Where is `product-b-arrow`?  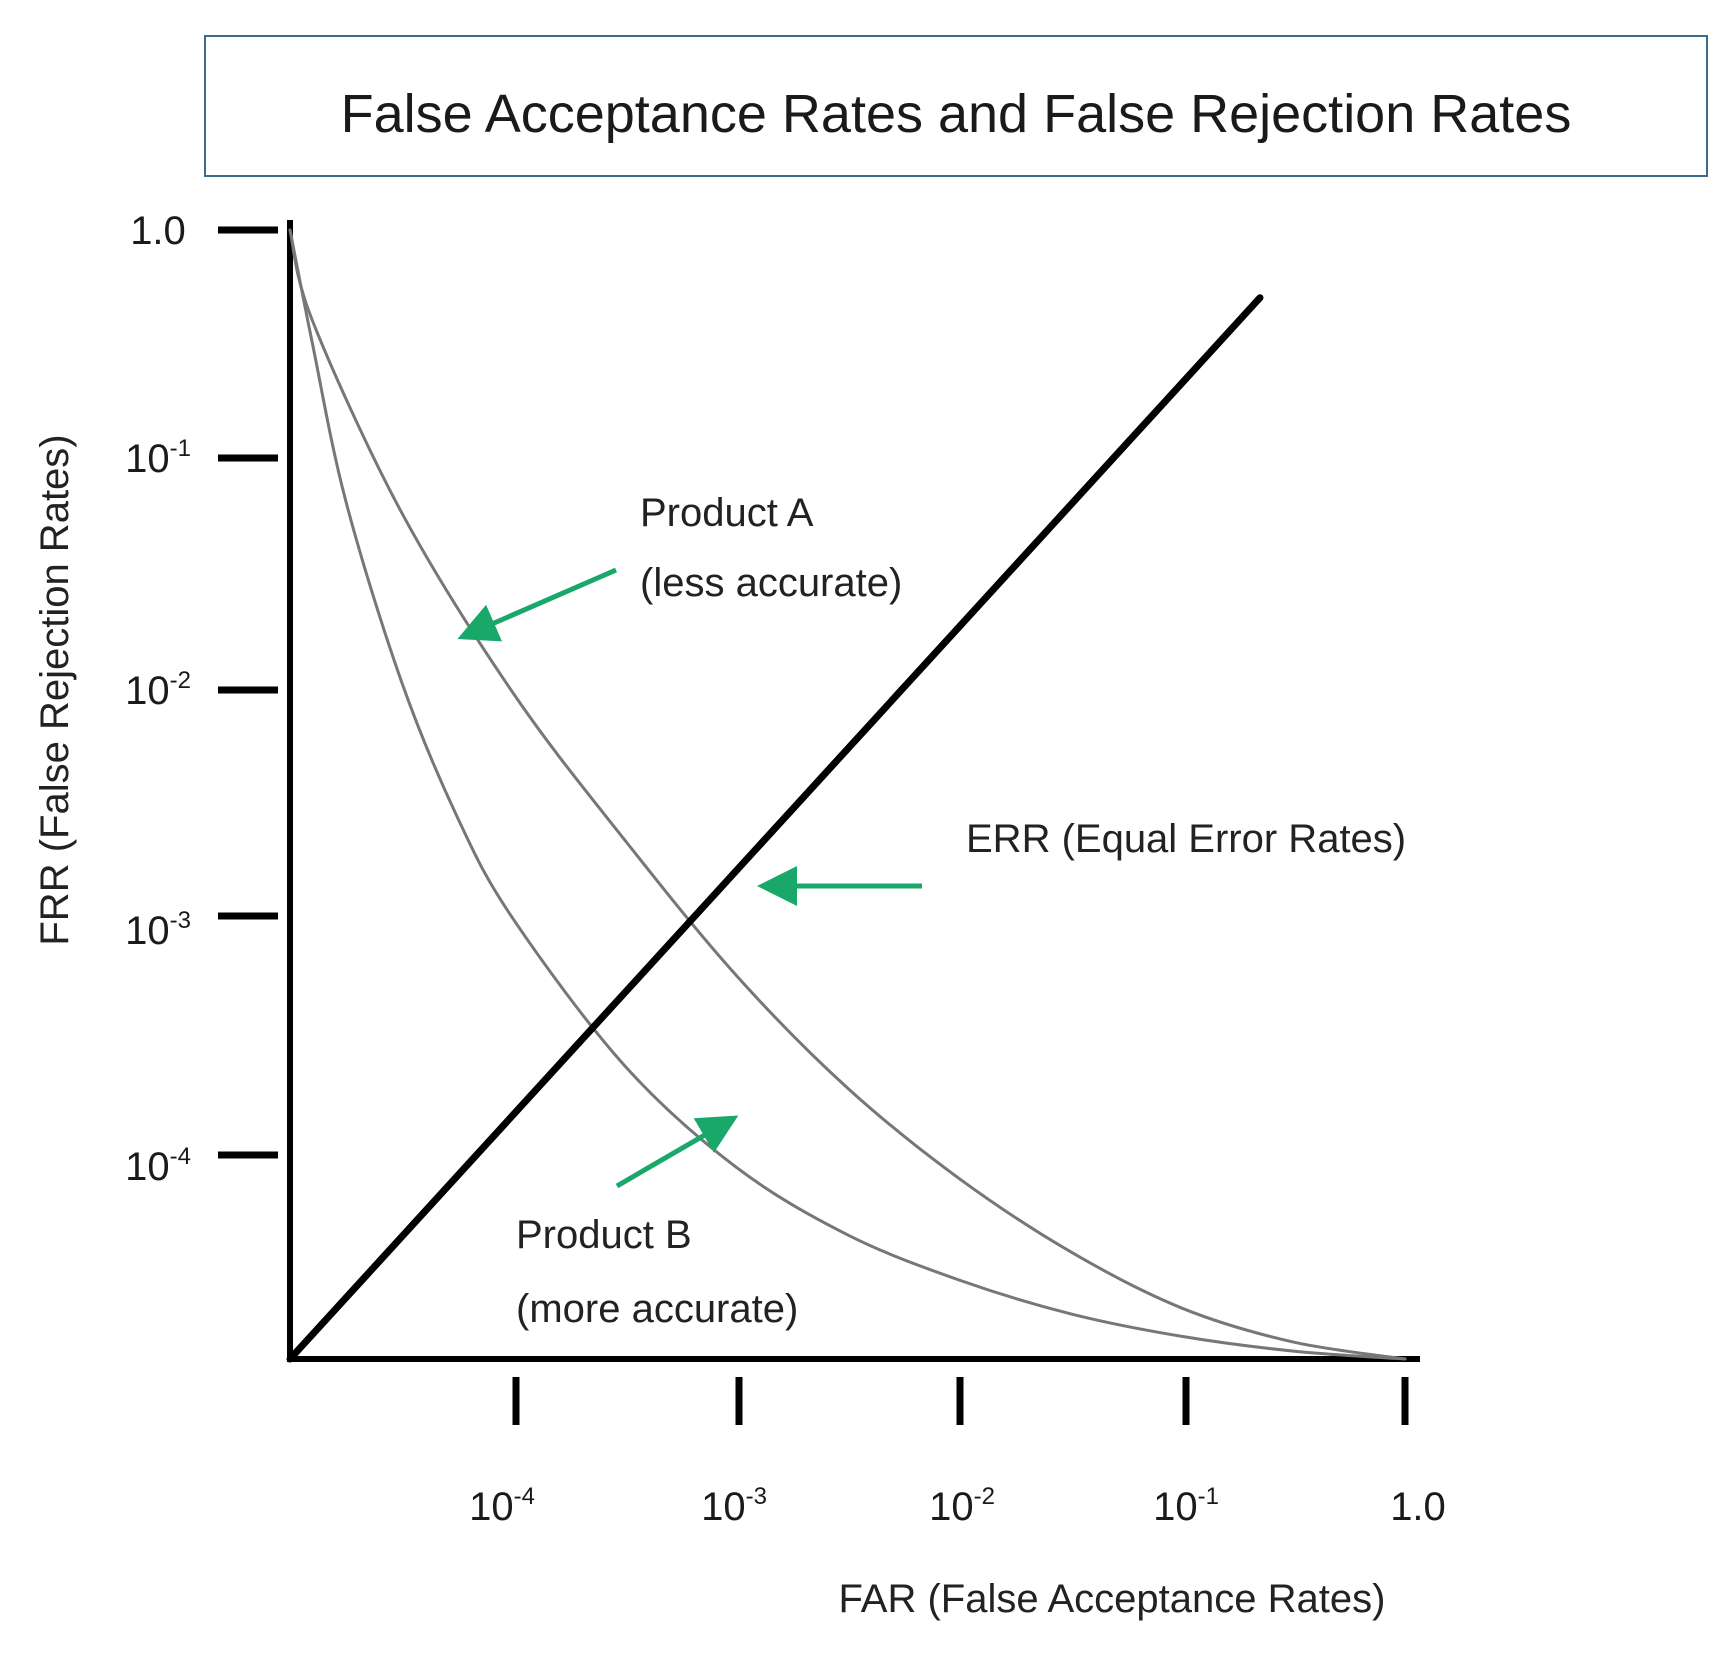 product-b-arrow is located at coordinates (677, 1152).